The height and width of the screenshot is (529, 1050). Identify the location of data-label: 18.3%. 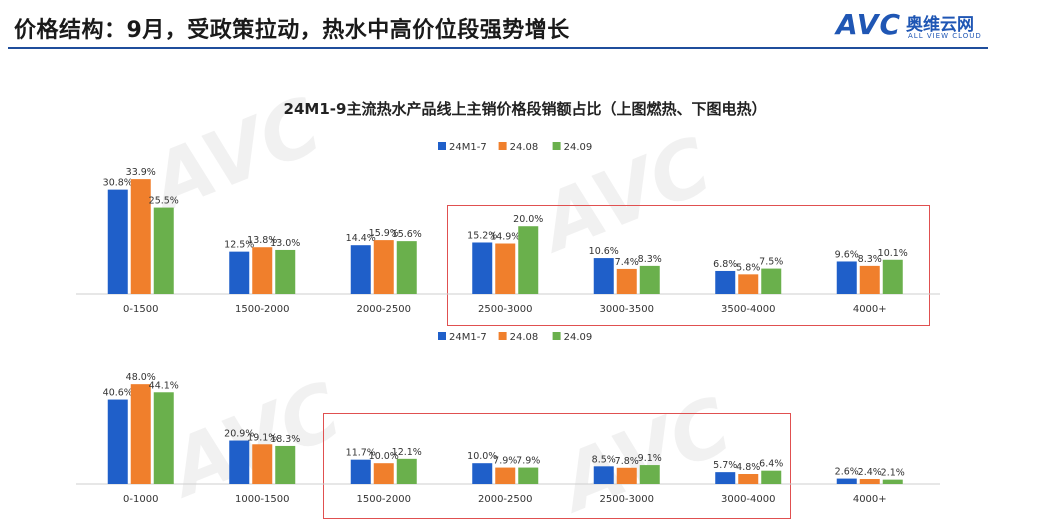
(285, 439).